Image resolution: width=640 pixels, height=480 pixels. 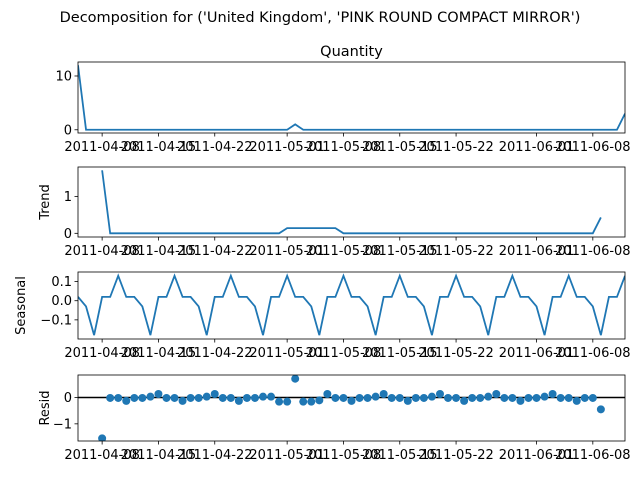 I want to click on y-tick-label: 0.1, so click(x=61, y=282).